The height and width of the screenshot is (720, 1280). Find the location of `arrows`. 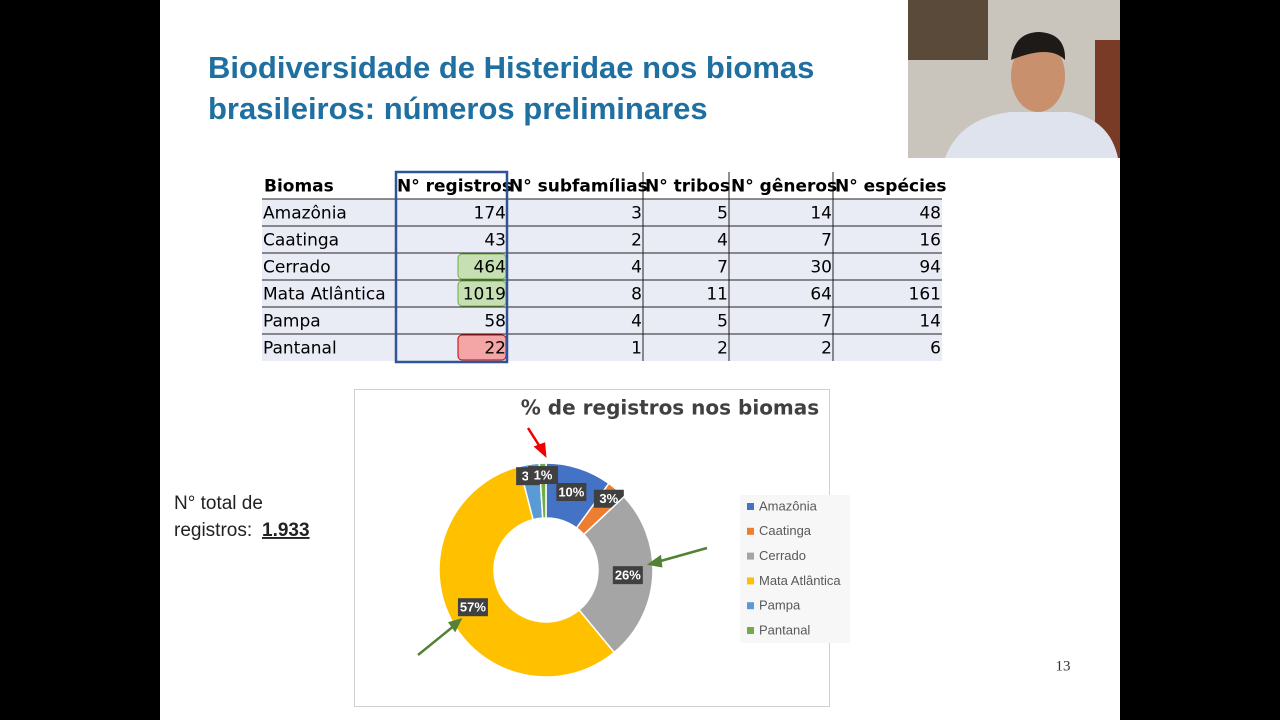

arrows is located at coordinates (562, 541).